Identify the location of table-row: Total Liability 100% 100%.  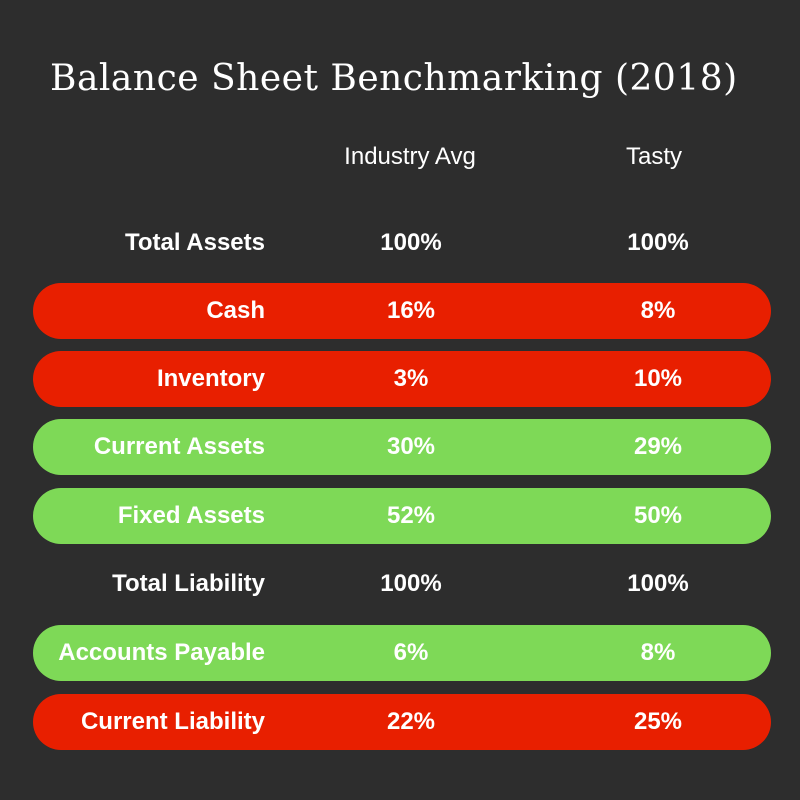
(402, 584).